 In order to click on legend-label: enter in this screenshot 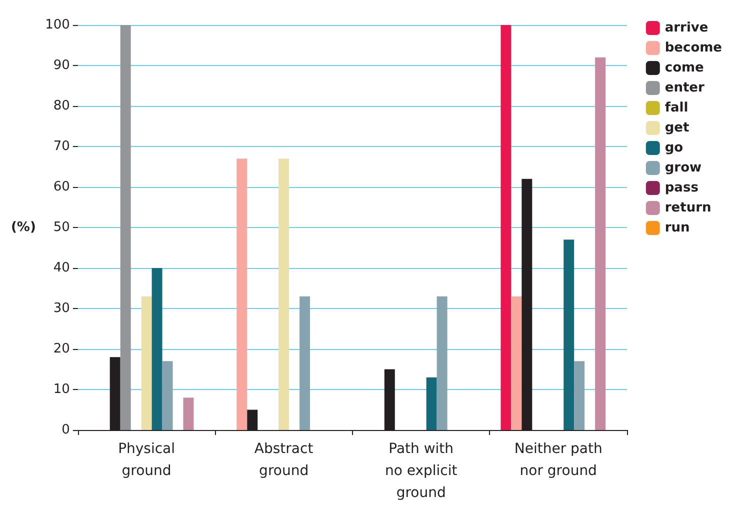, I will do `click(684, 88)`.